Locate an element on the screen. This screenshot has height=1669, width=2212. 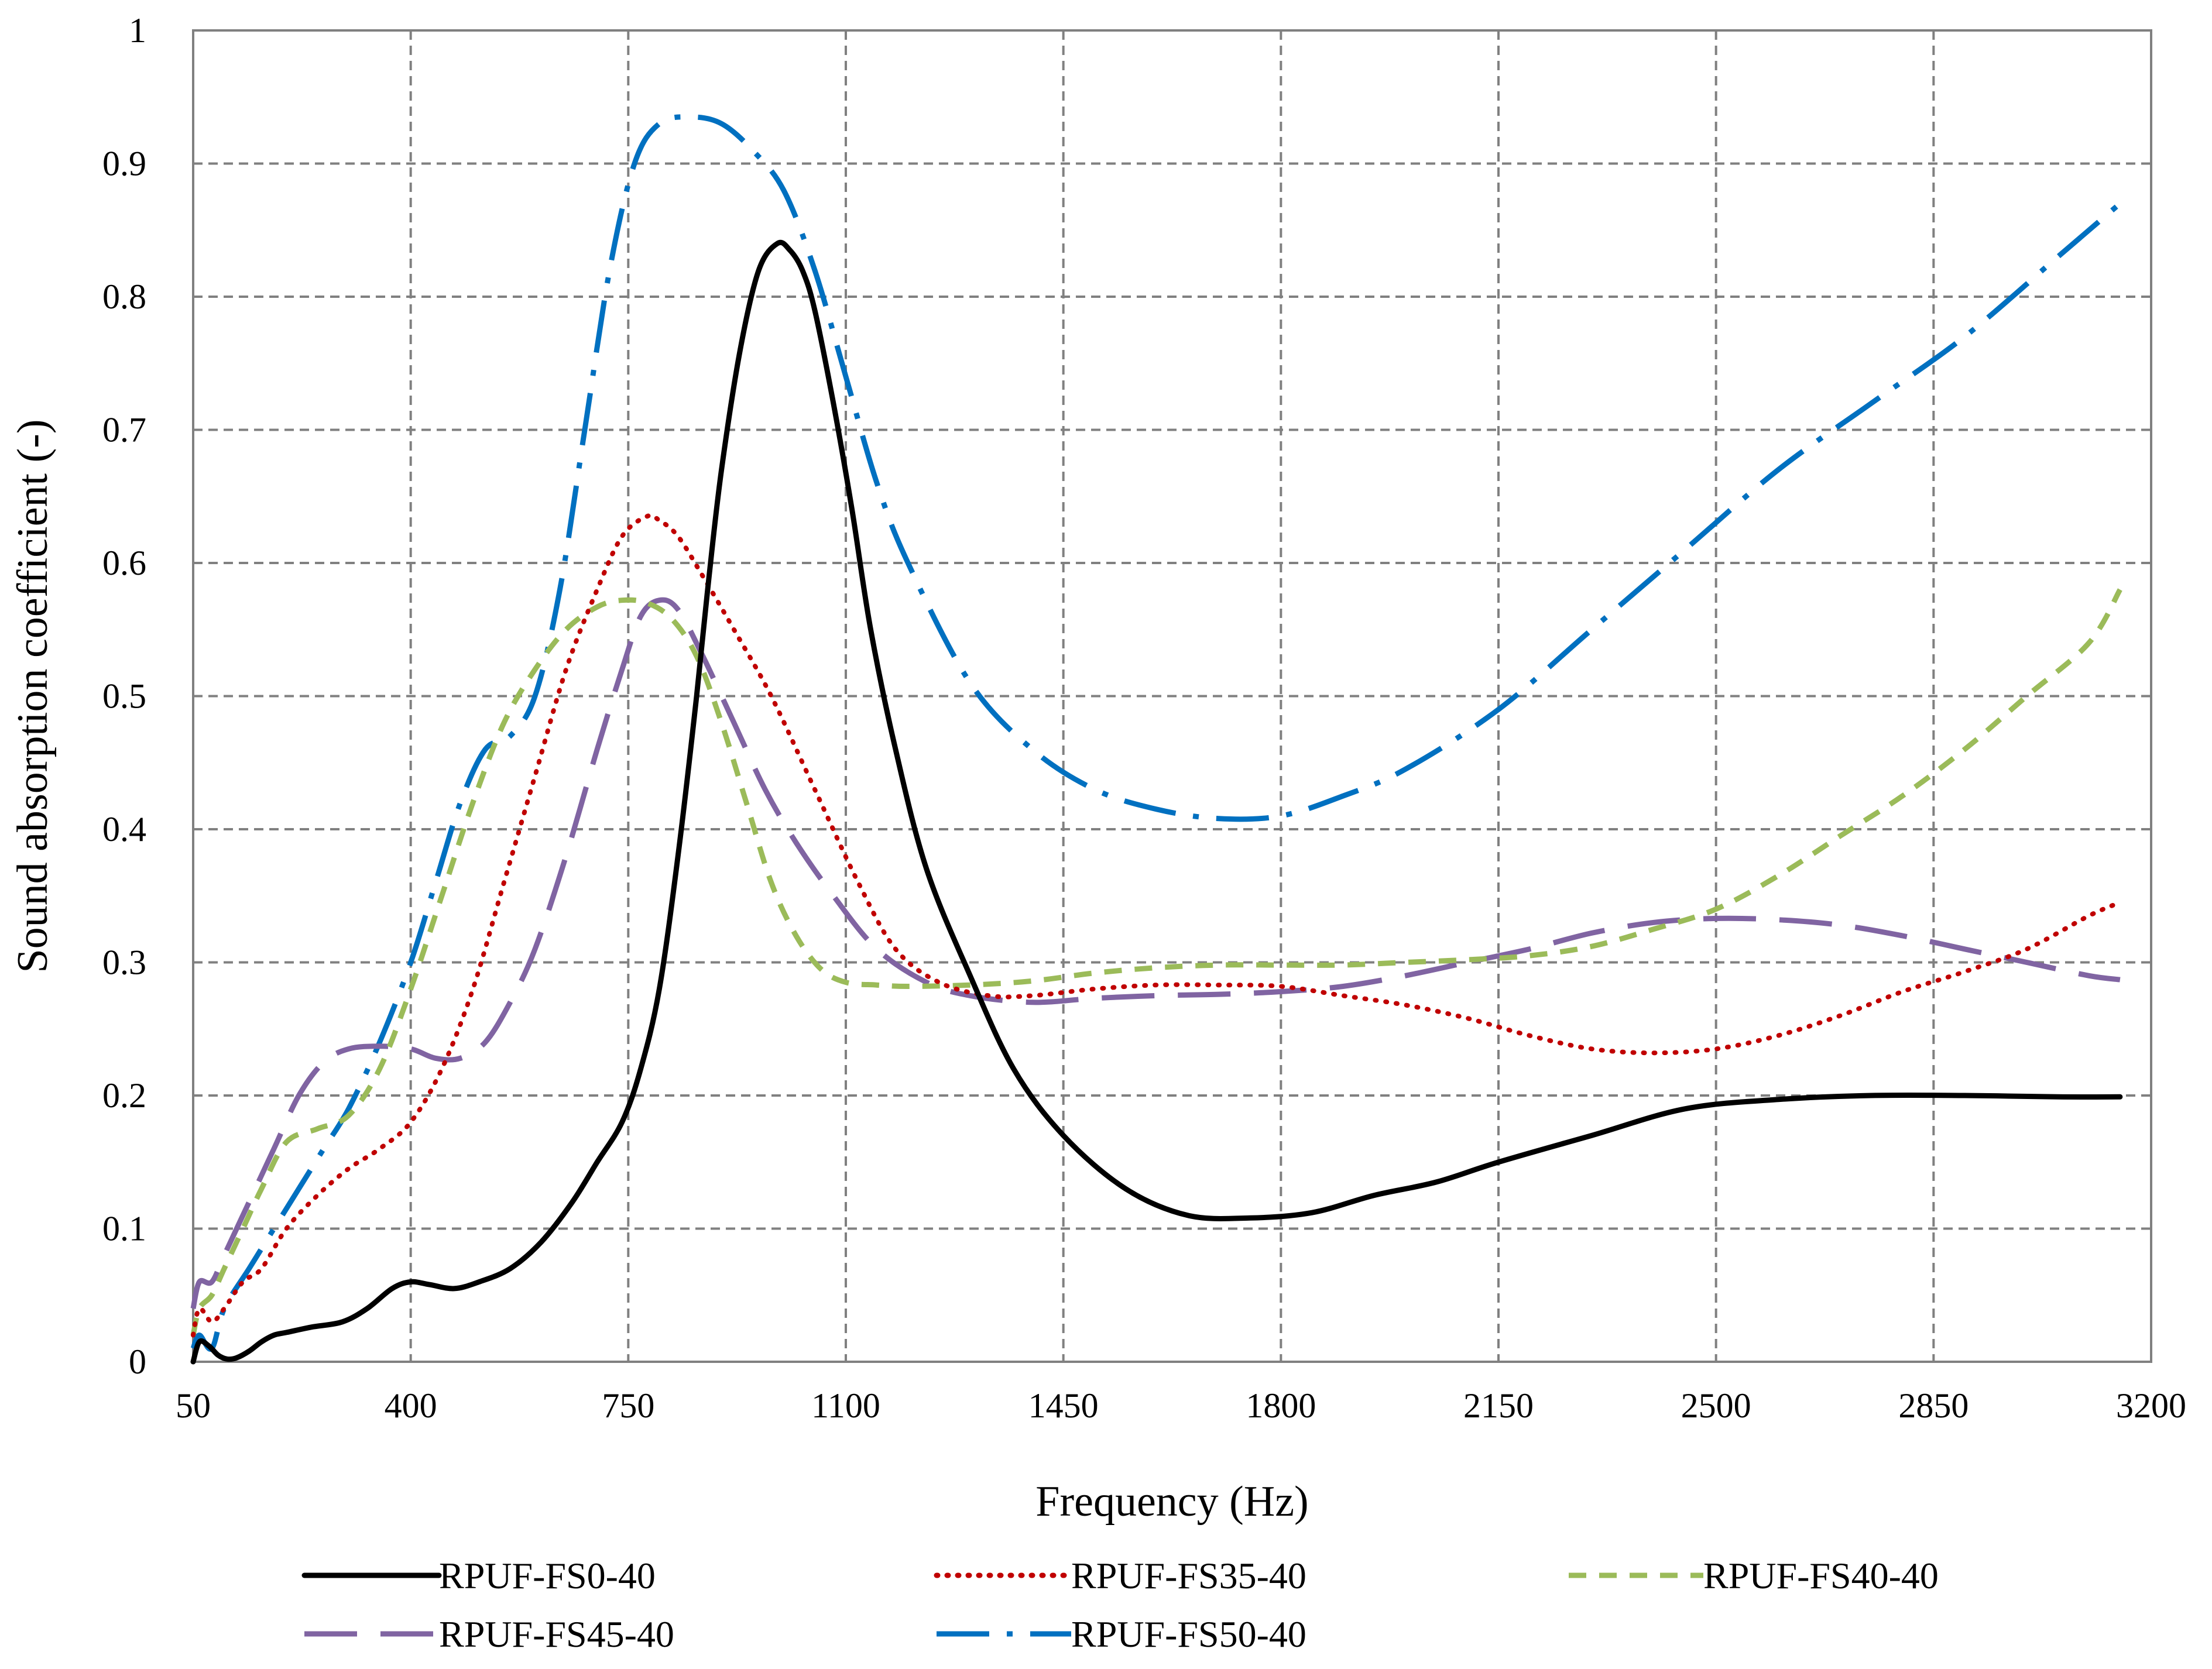
y-tick-label: 0 is located at coordinates (137, 1361).